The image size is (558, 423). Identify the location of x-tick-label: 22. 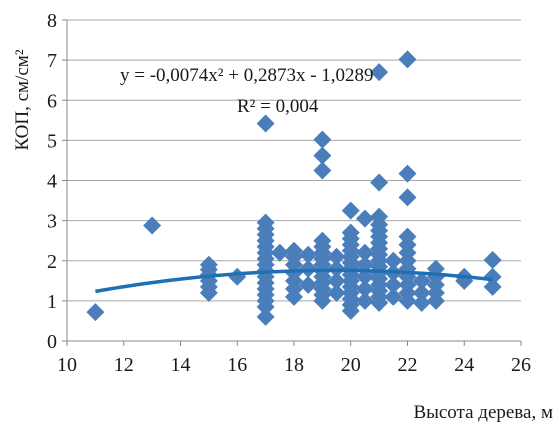
(408, 365).